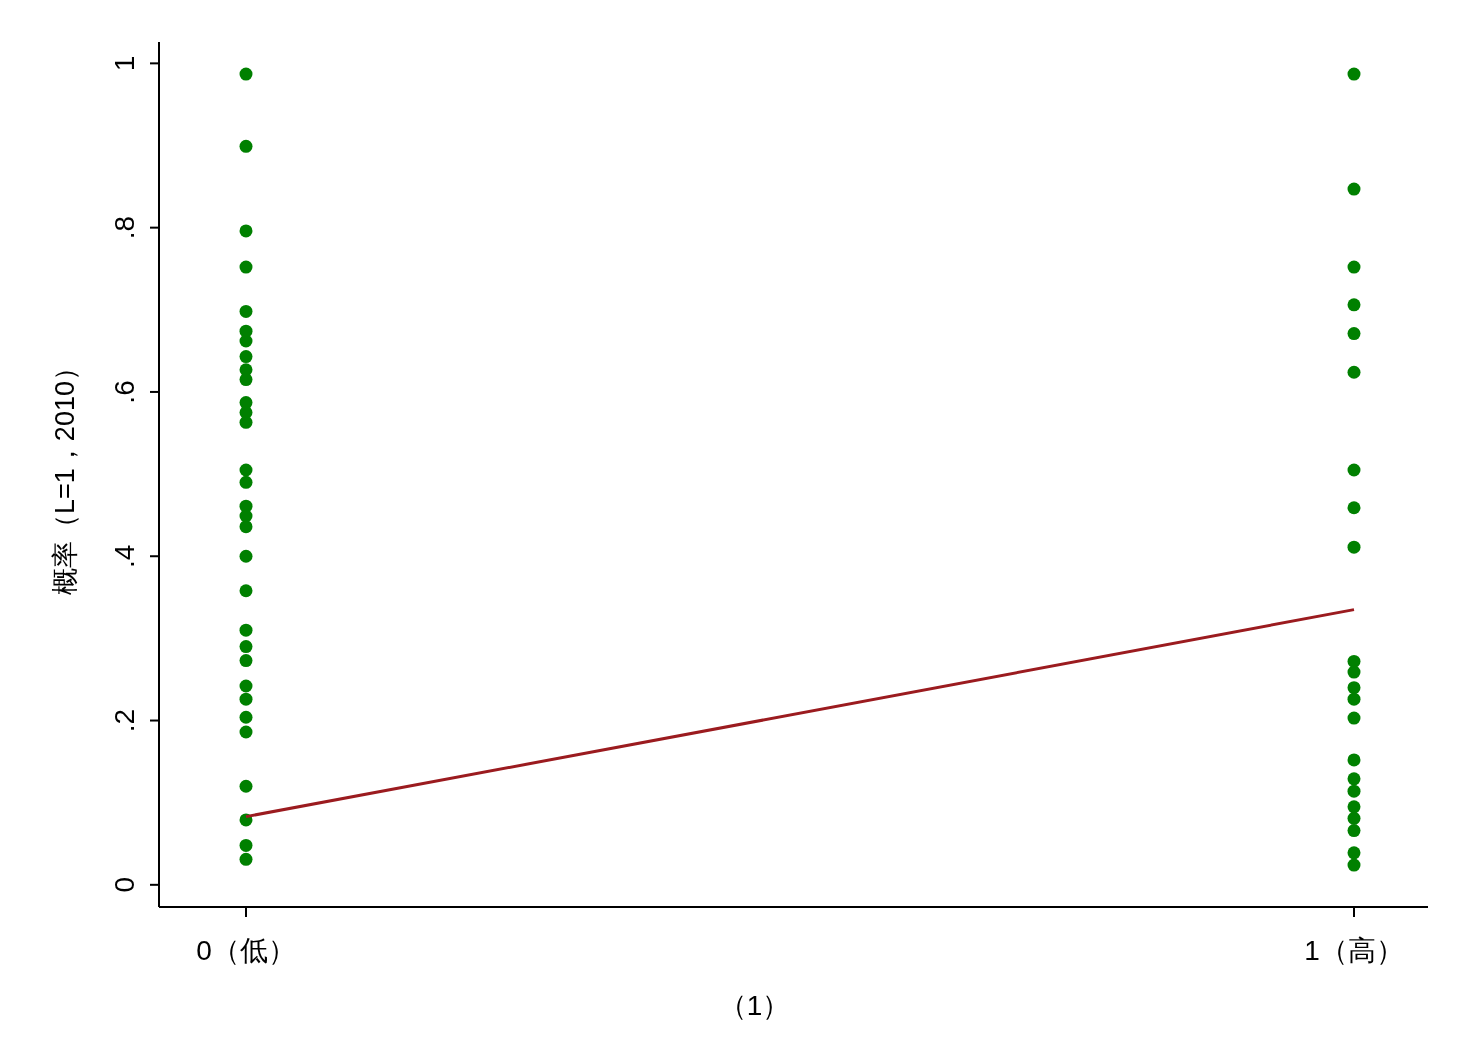  What do you see at coordinates (125, 227) in the screenshot?
I see `y-tick-label: .8` at bounding box center [125, 227].